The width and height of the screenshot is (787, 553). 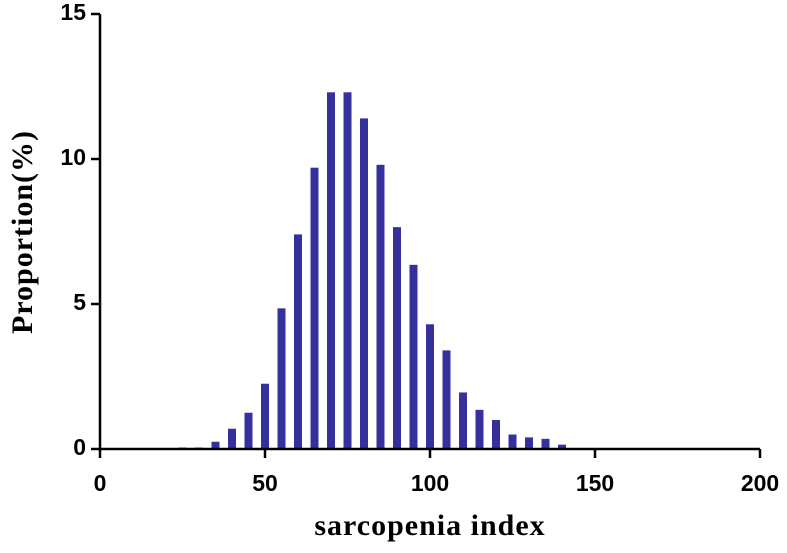 What do you see at coordinates (22, 232) in the screenshot?
I see `y-axis-title: Proportion(%)` at bounding box center [22, 232].